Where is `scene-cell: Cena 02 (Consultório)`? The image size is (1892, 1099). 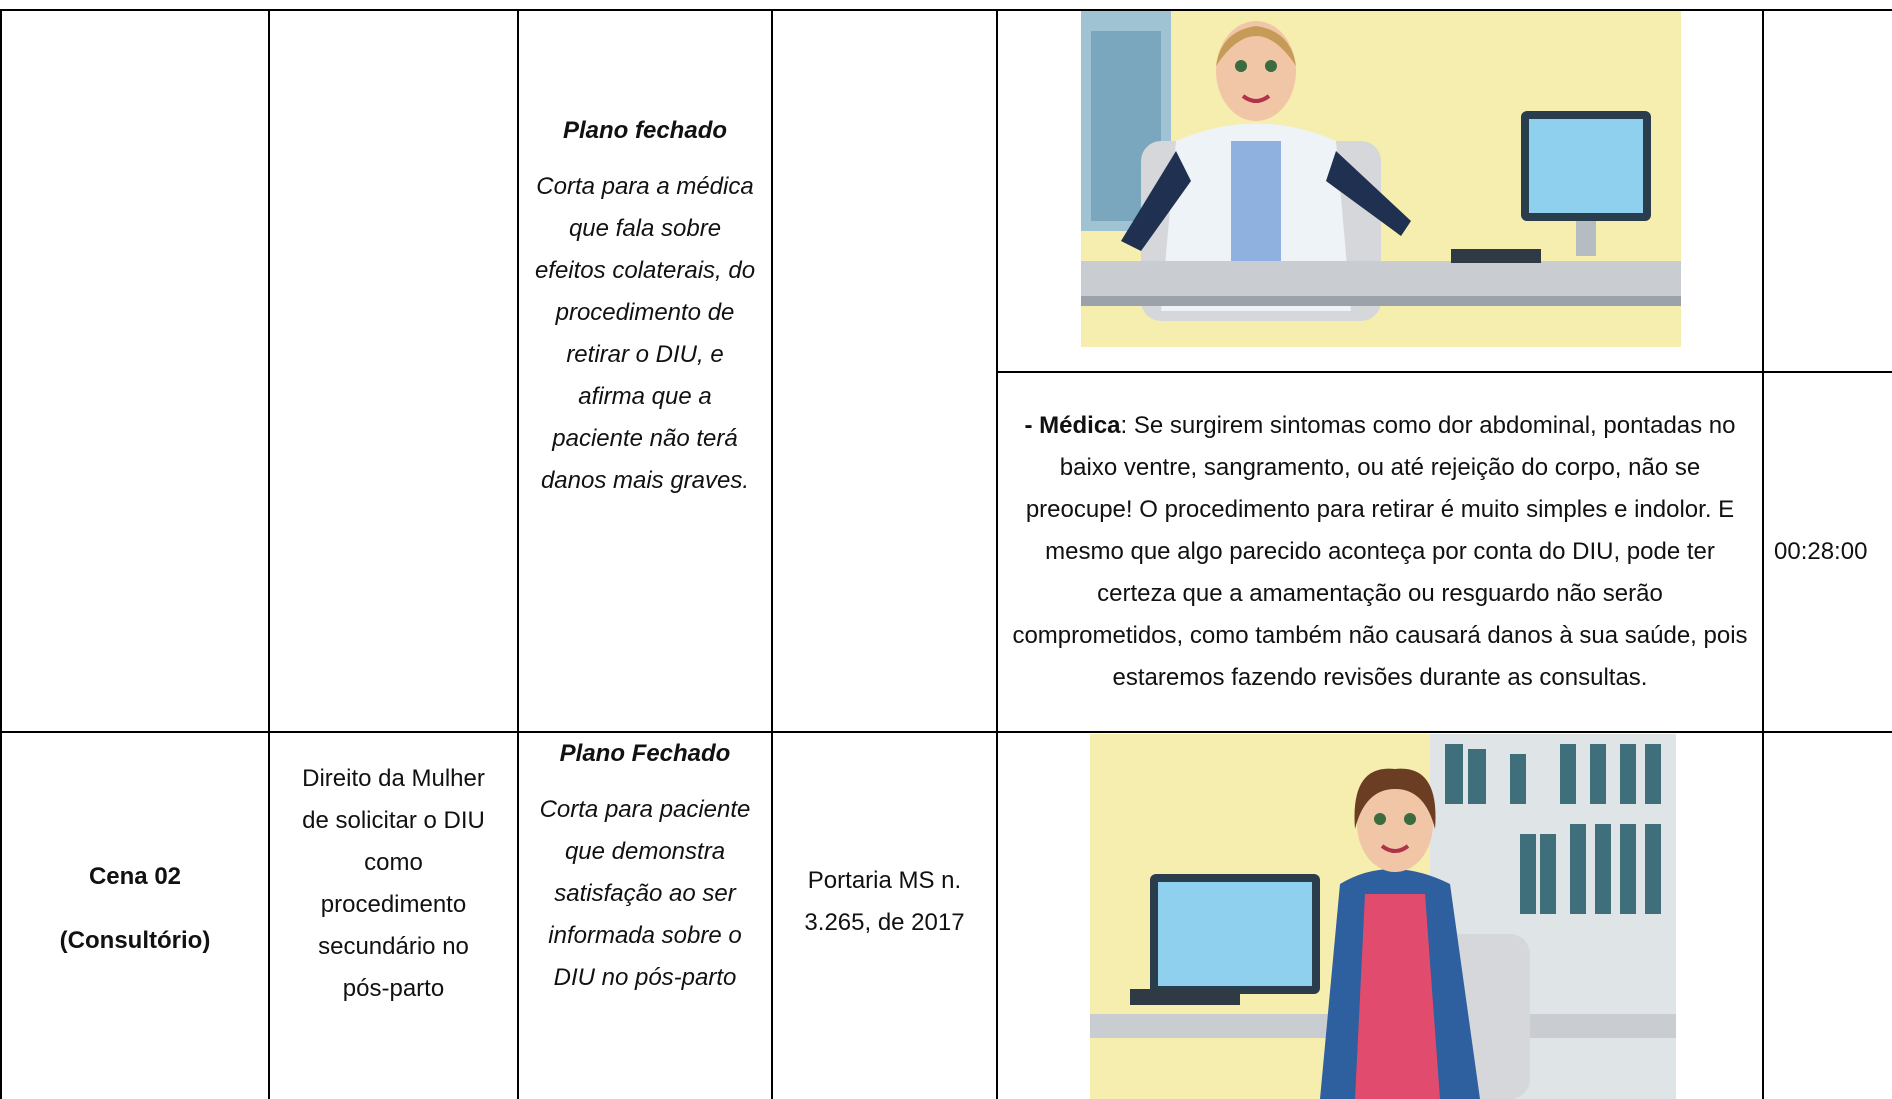 scene-cell: Cena 02 (Consultório) is located at coordinates (135, 909).